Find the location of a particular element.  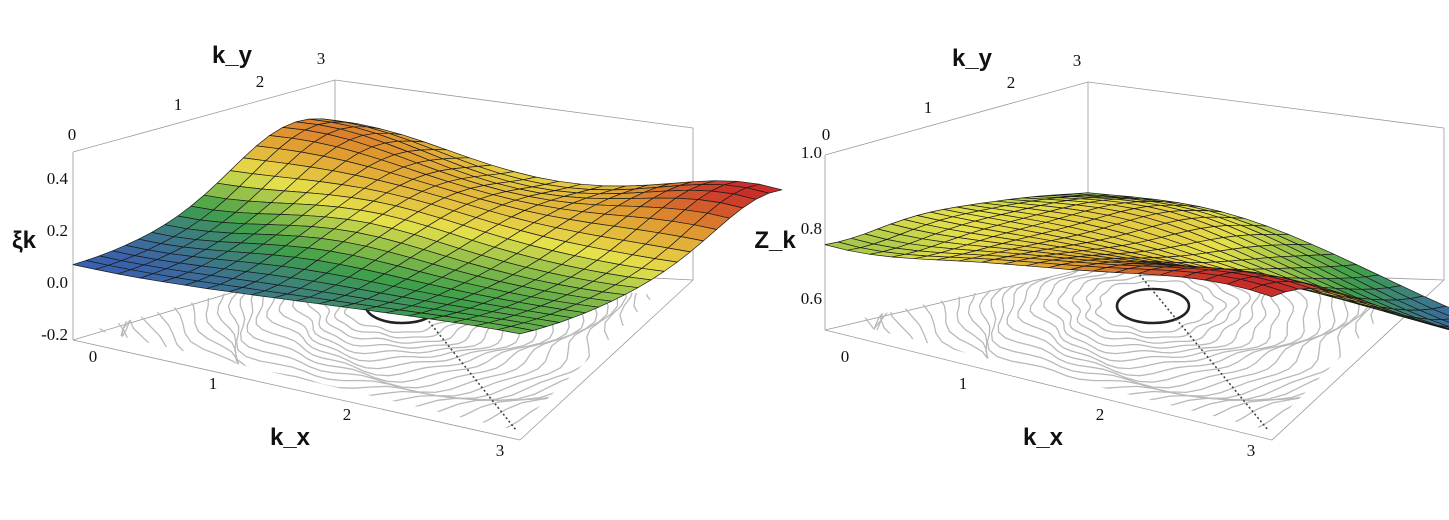

z-ky-axis-label: k_y is located at coordinates (972, 58).